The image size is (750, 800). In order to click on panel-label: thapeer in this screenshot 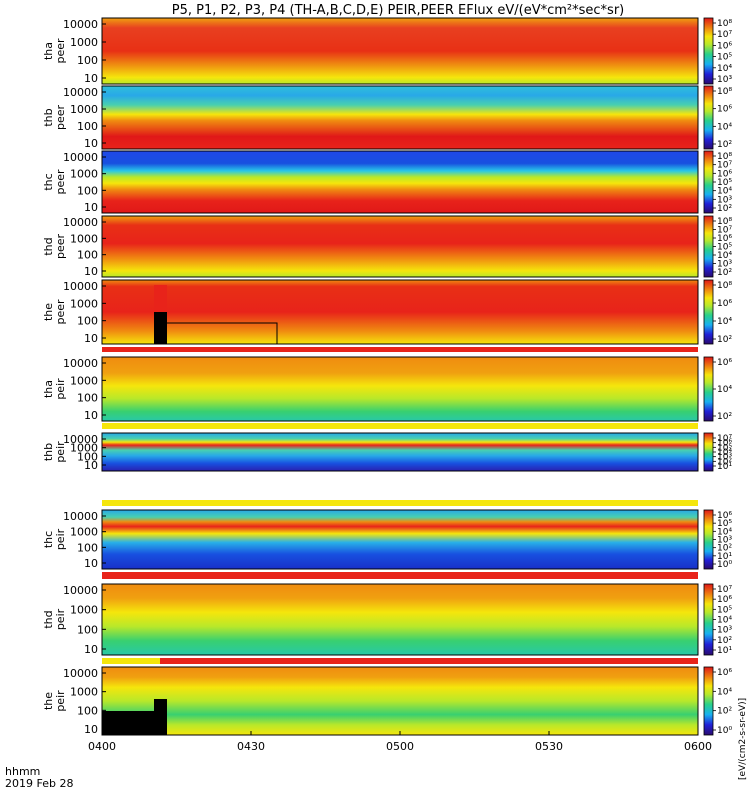, I will do `click(54, 51)`.